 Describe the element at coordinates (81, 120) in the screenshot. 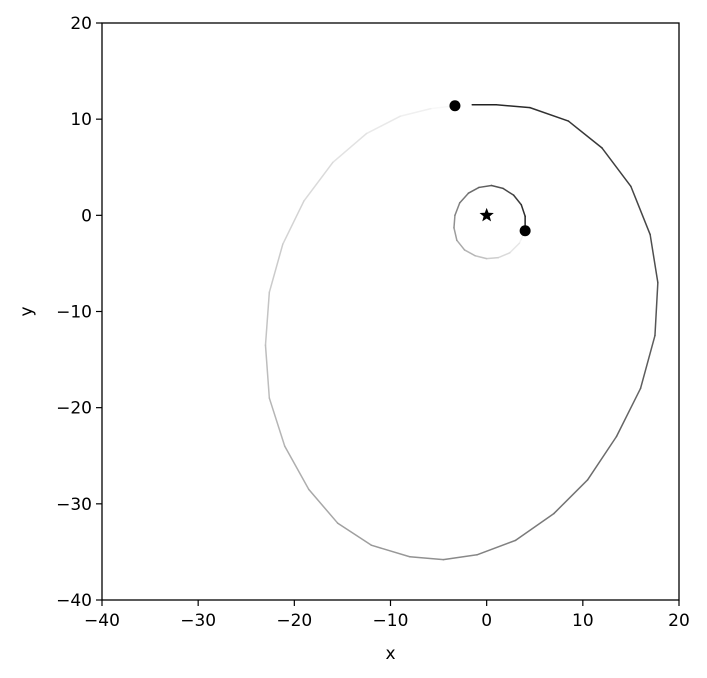

I see `y-tick-label: 10` at that location.